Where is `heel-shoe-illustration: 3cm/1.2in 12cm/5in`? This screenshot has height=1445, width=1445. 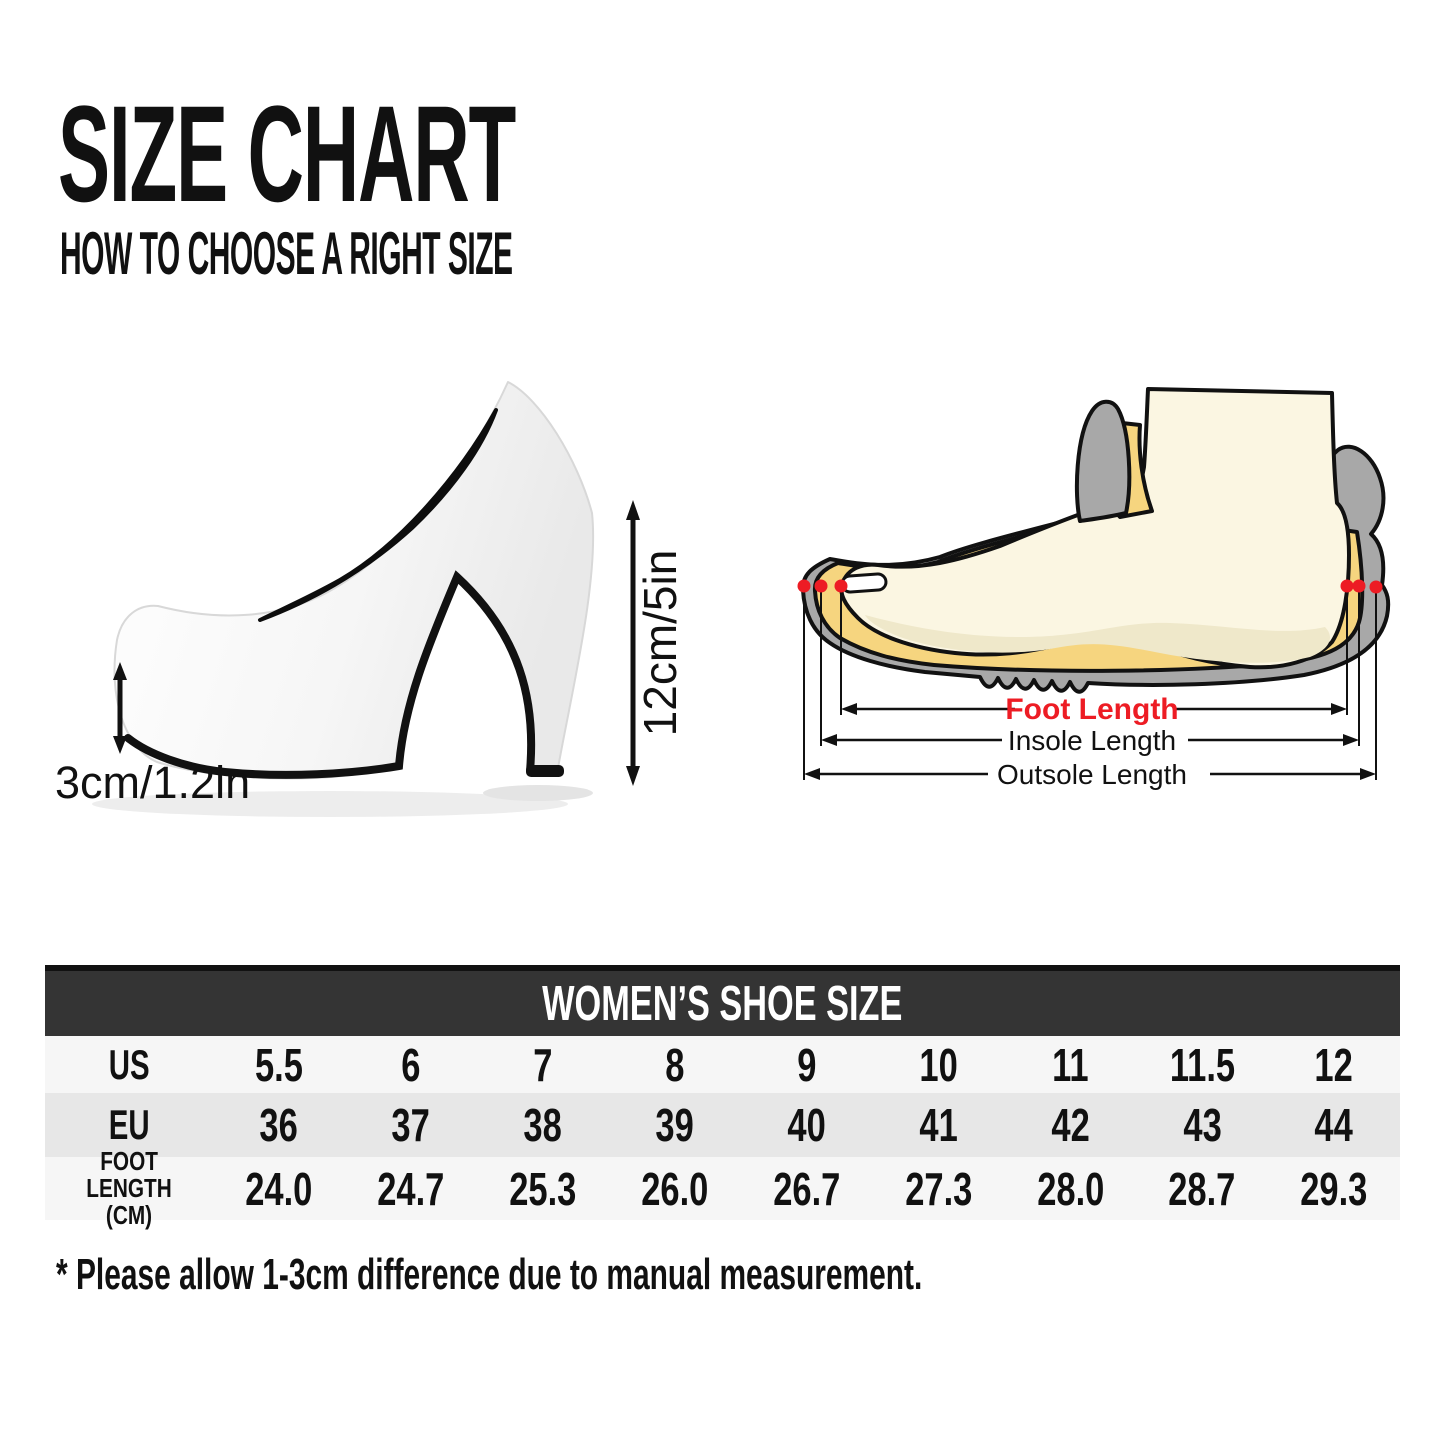 heel-shoe-illustration: 3cm/1.2in 12cm/5in is located at coordinates (370, 599).